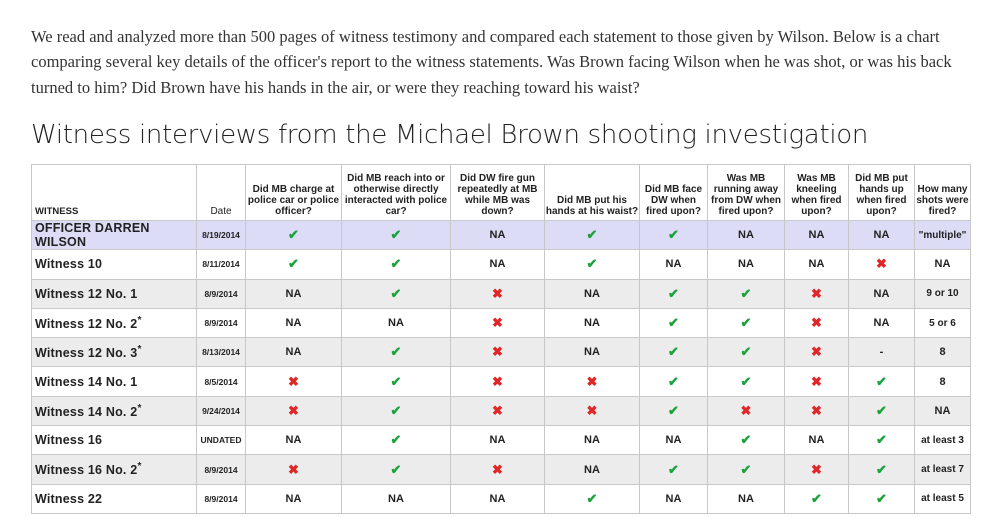 The image size is (1000, 518). Describe the element at coordinates (942, 293) in the screenshot. I see `cell-value: 9 or 10` at that location.